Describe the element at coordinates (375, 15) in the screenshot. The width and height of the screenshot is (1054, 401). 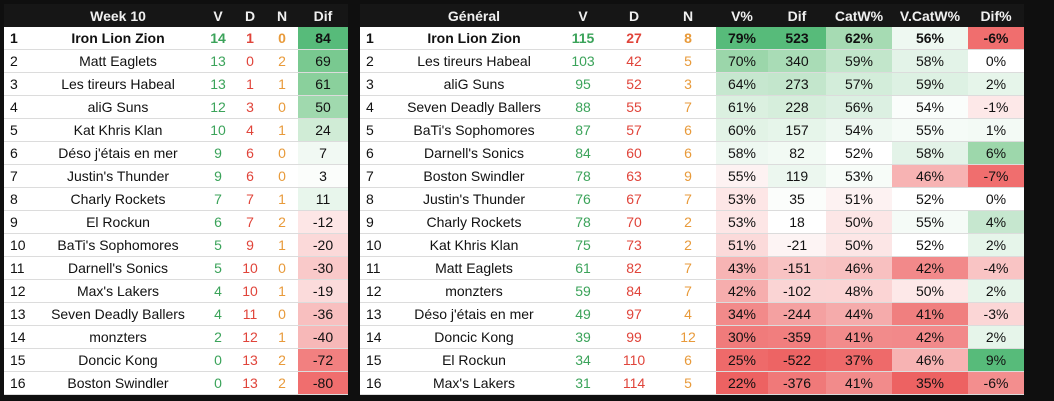
I see `general-col-header` at that location.